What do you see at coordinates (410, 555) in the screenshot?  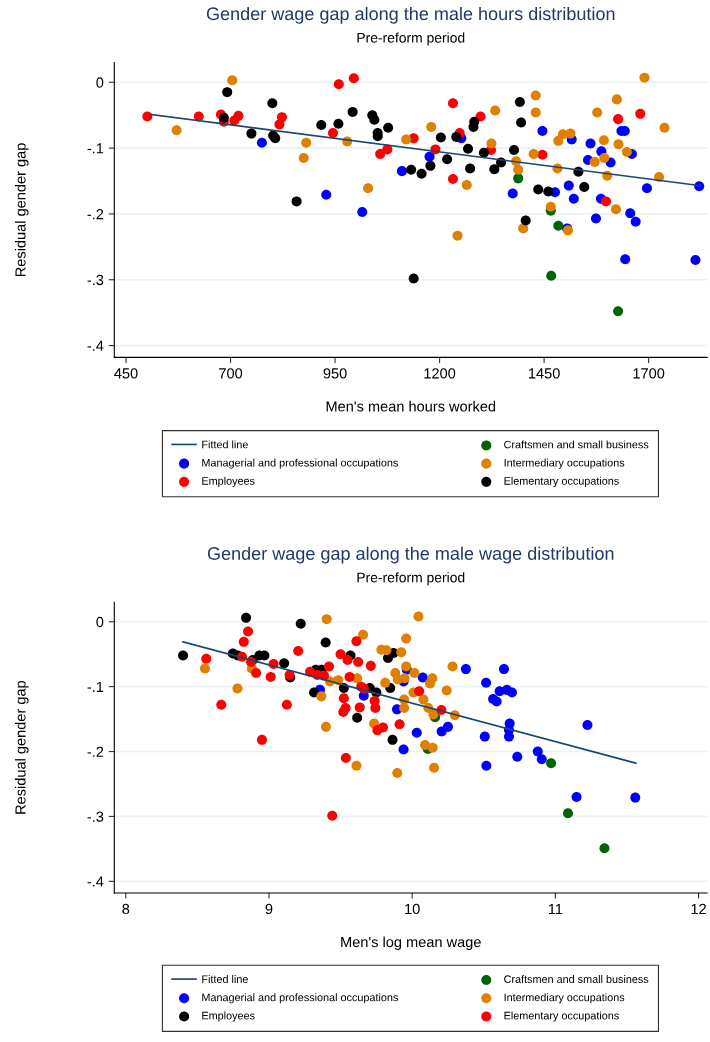 I see `chart-title: Gender wage gap along the male wage distribution` at bounding box center [410, 555].